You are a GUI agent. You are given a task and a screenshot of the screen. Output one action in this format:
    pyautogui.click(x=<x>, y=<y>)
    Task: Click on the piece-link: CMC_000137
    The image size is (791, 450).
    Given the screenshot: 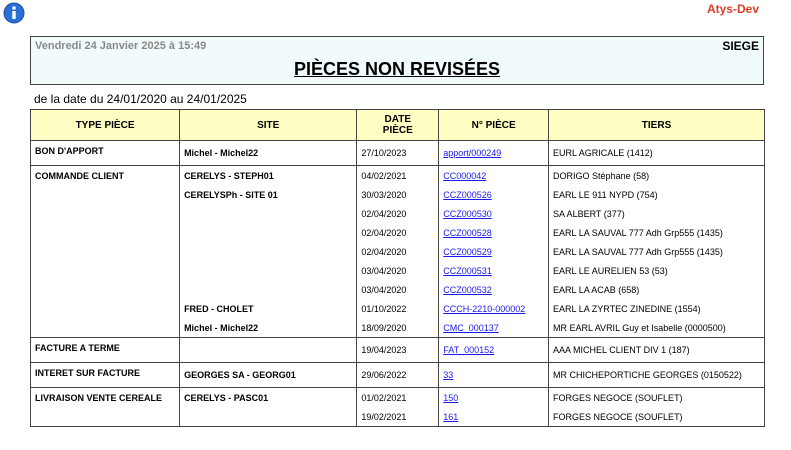 What is the action you would take?
    pyautogui.click(x=471, y=327)
    